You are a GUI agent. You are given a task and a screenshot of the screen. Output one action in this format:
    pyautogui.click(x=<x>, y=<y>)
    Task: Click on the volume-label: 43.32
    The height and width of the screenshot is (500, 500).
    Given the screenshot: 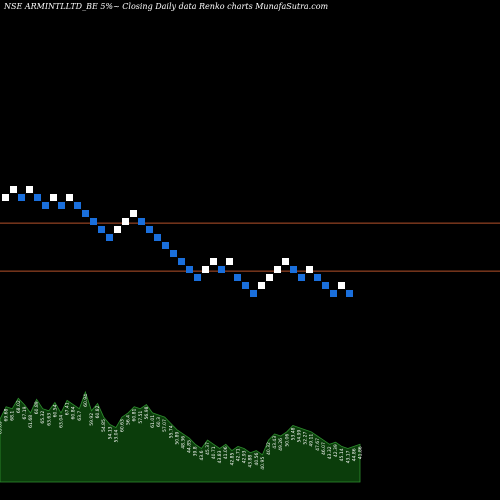 What is the action you would take?
    pyautogui.click(x=330, y=452)
    